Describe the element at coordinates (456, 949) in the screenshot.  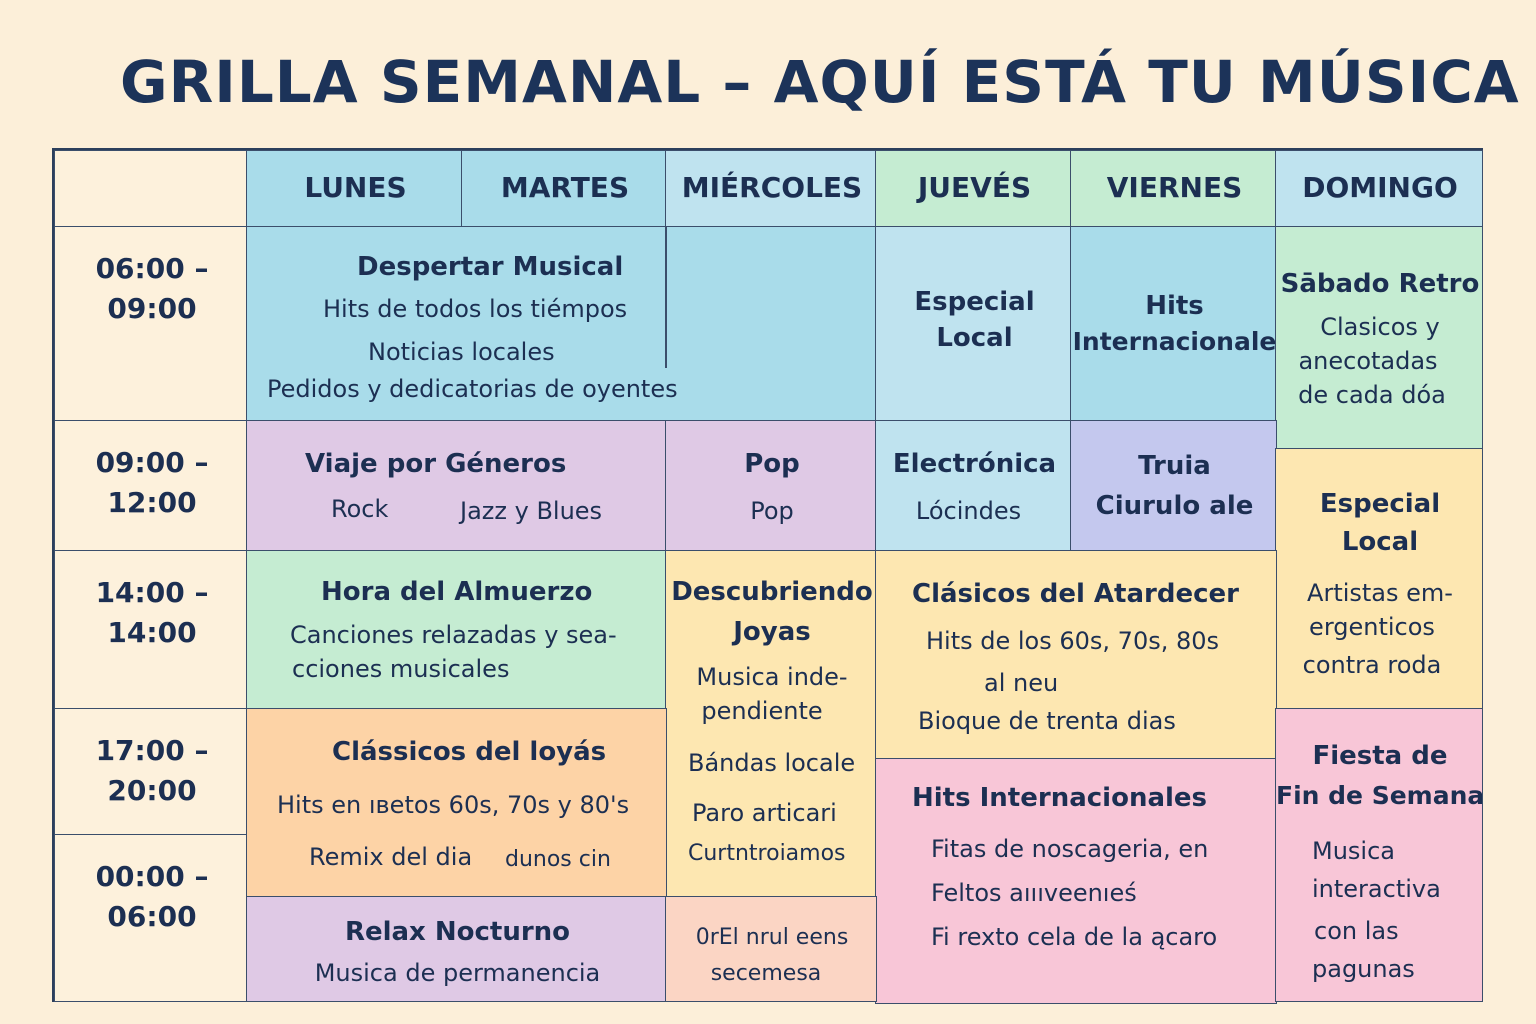
I see `program-relax-nocturno: Relax Nocturno Musica de permanencia` at that location.